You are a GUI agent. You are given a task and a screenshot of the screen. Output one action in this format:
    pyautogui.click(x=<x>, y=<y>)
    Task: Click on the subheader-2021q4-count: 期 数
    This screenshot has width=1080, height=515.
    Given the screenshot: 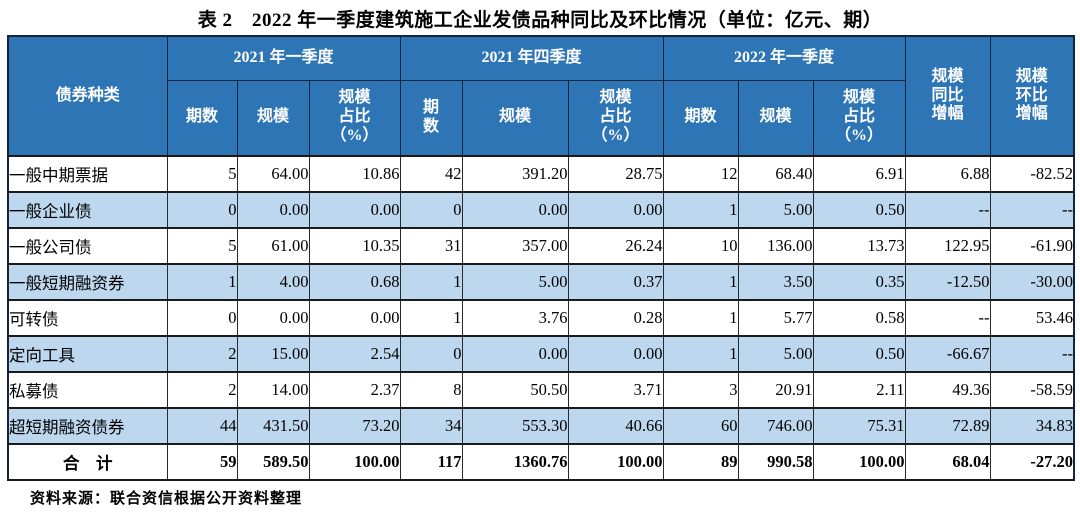 What is the action you would take?
    pyautogui.click(x=431, y=118)
    